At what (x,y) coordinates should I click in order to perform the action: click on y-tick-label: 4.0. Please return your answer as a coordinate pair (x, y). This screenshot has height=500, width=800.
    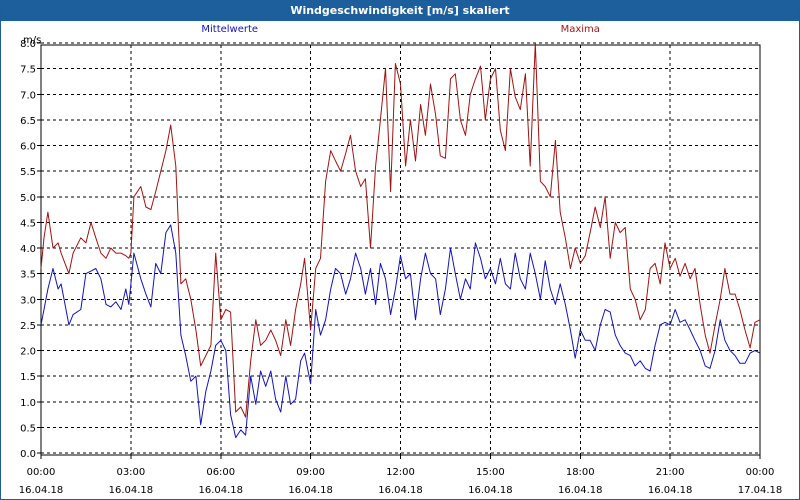
    Looking at the image, I should click on (28, 249).